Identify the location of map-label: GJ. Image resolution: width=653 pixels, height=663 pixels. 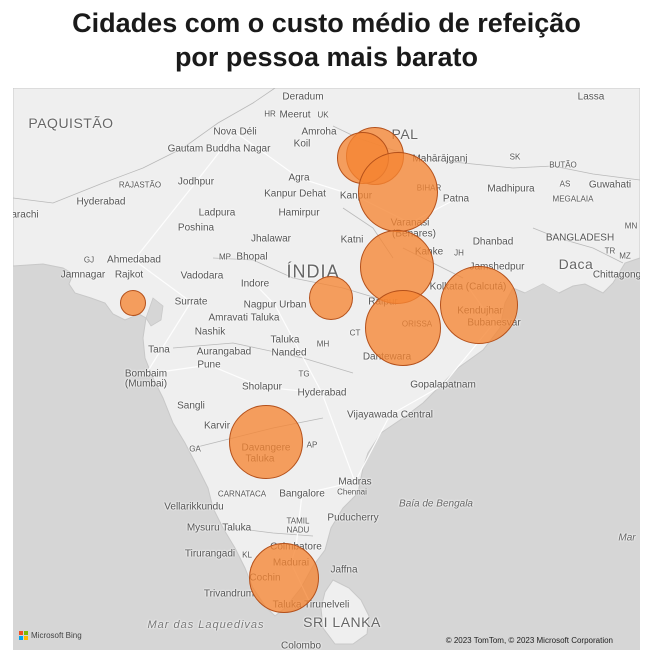
(89, 260).